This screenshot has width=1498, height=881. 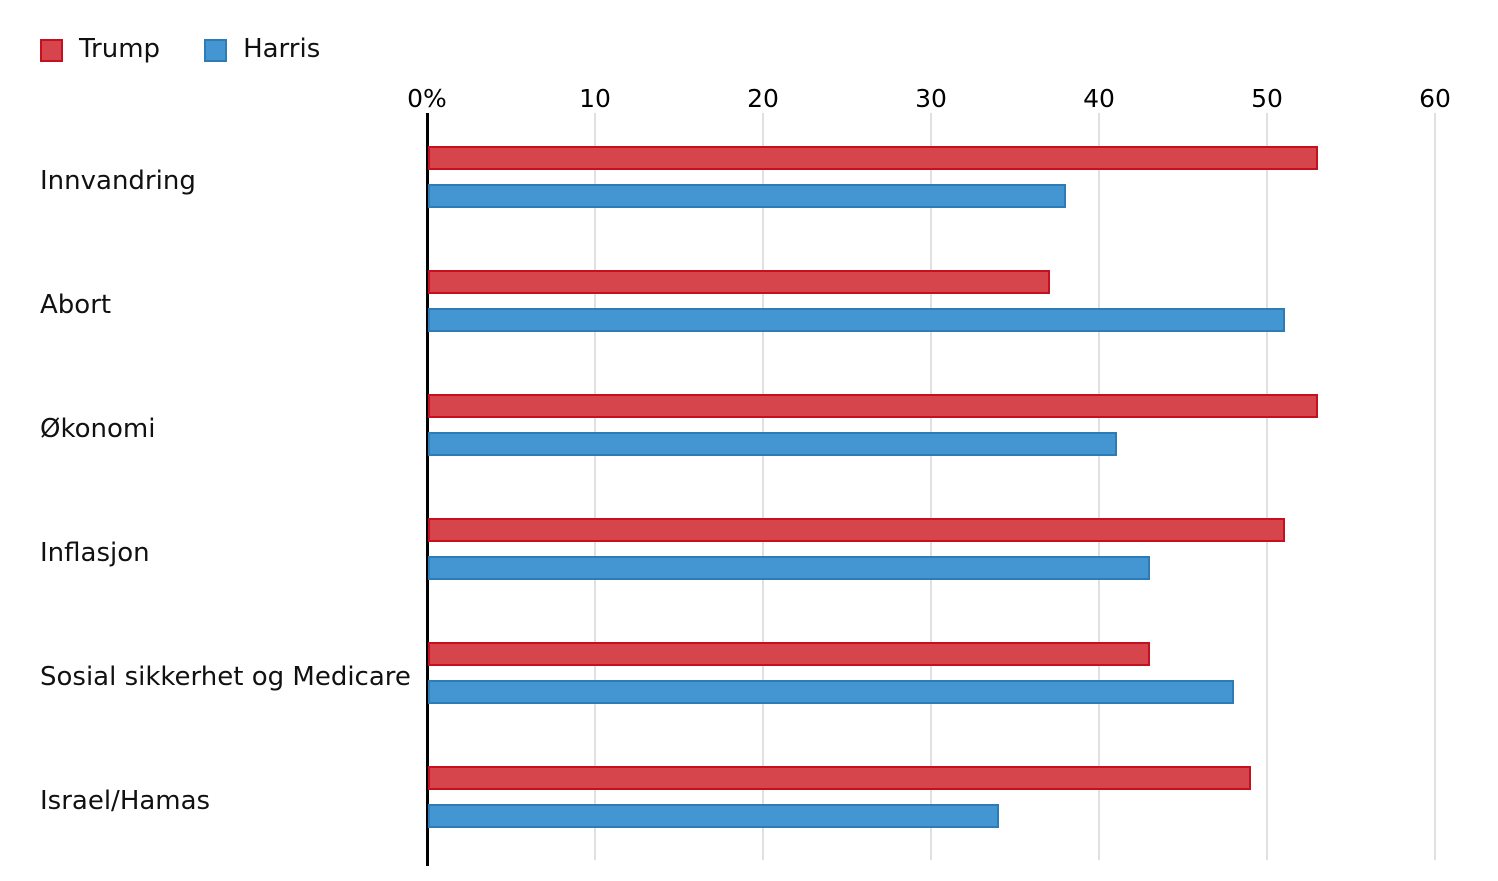 I want to click on x-axis-zero-line, so click(x=427, y=489).